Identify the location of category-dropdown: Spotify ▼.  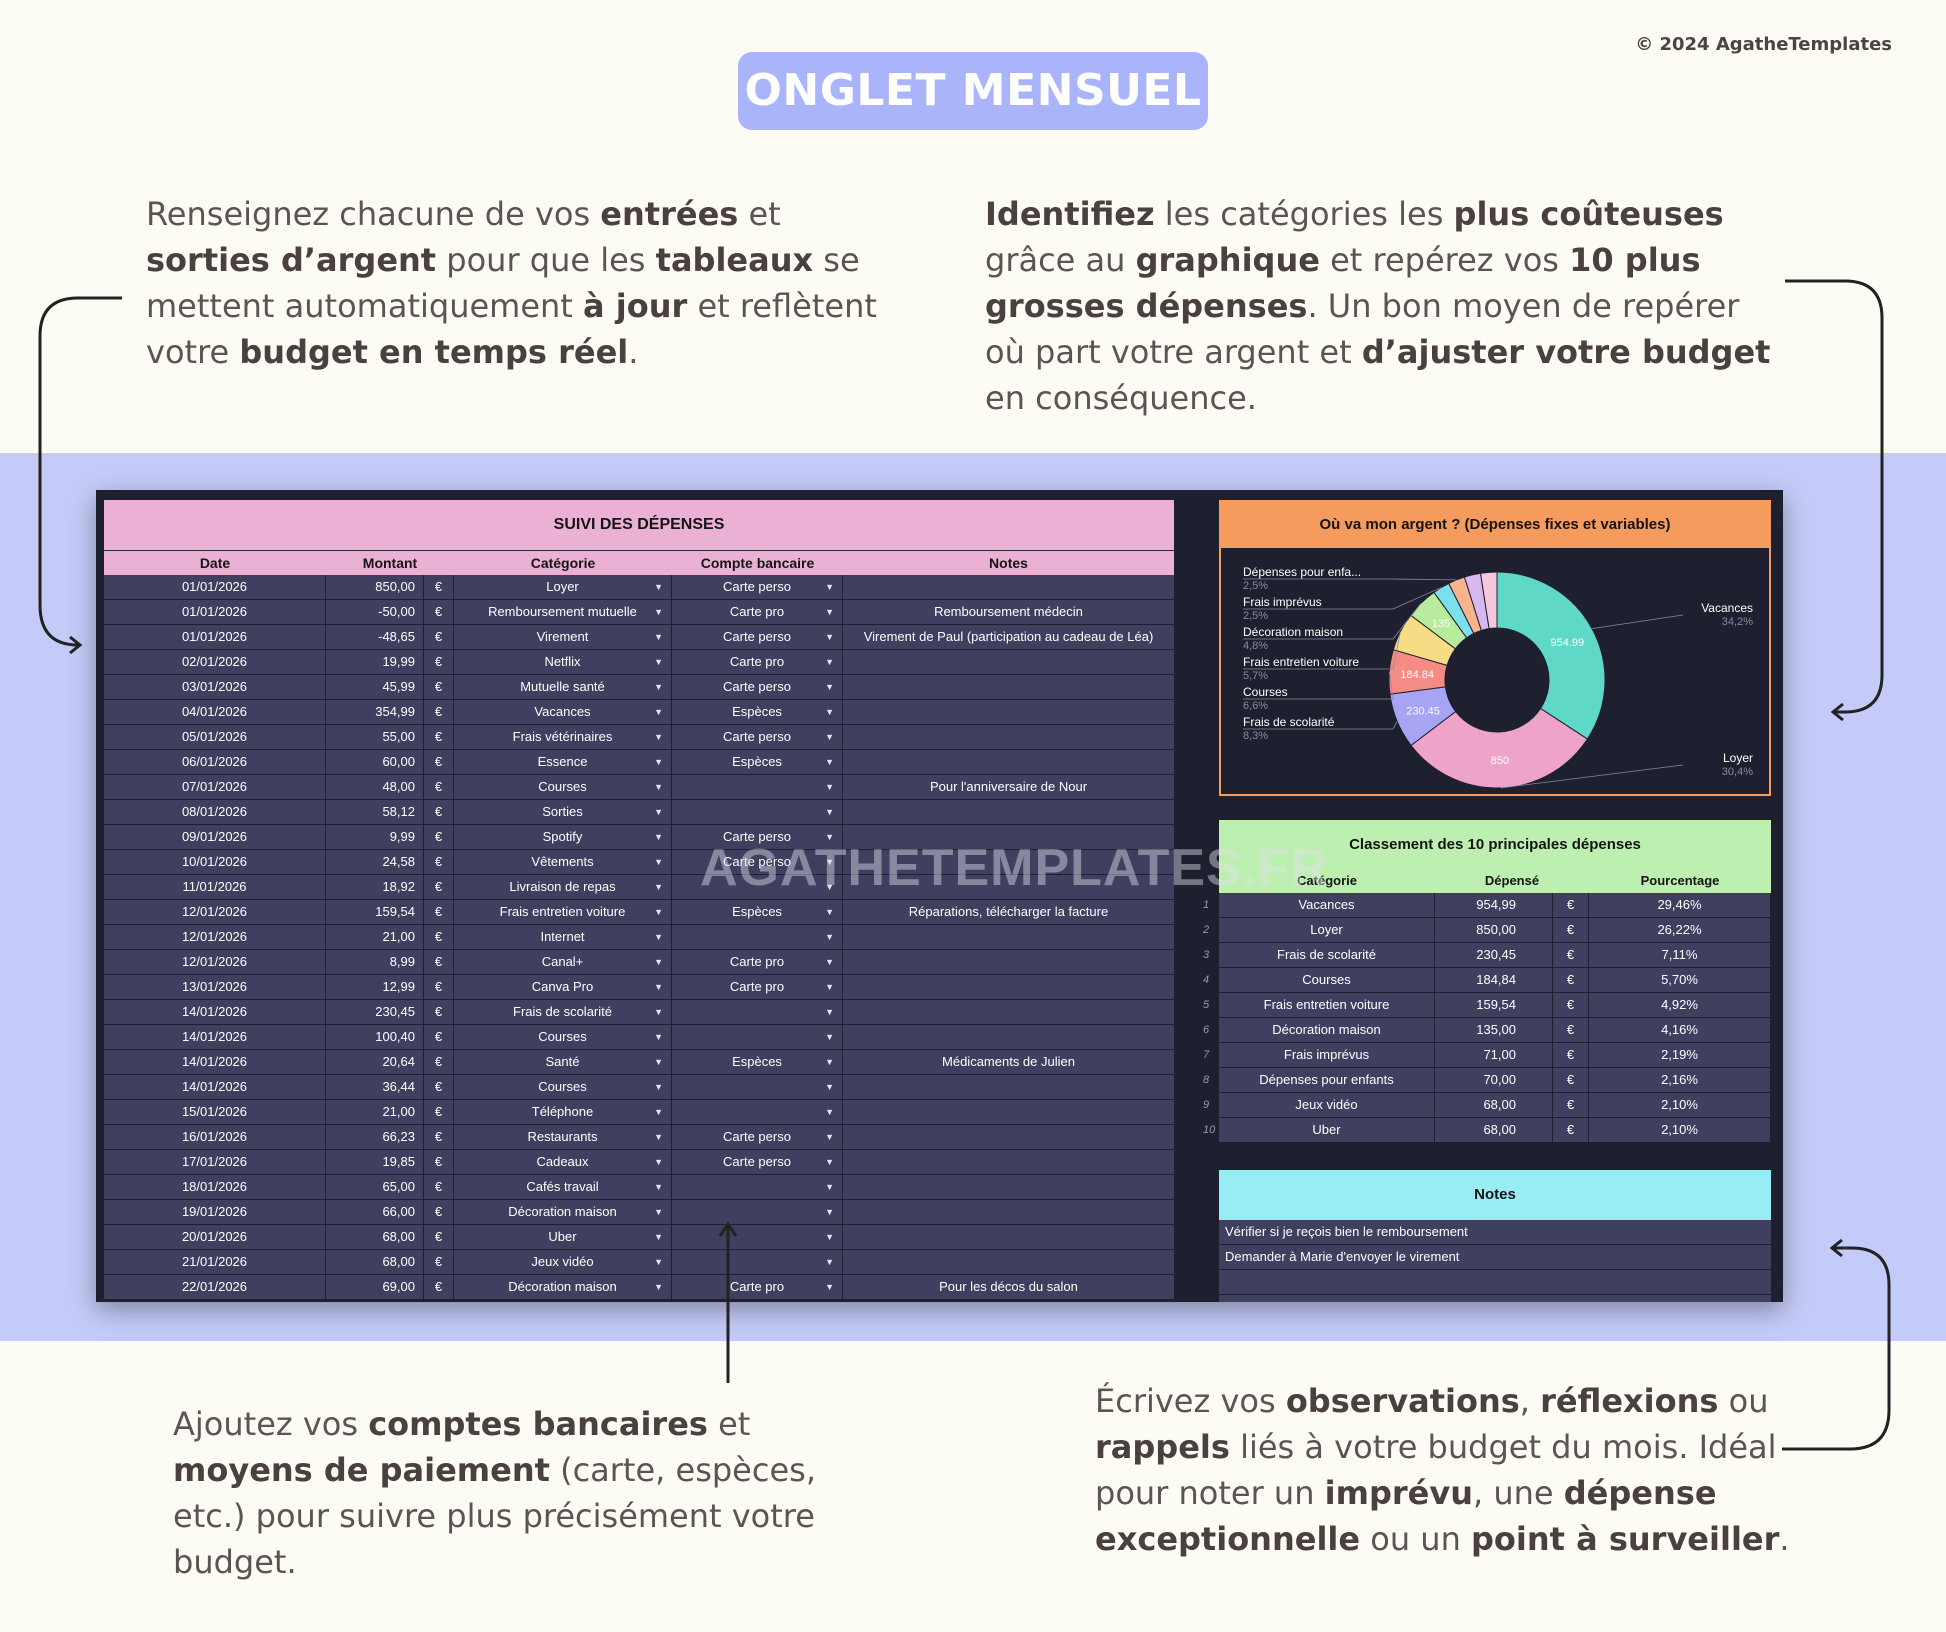
(563, 837).